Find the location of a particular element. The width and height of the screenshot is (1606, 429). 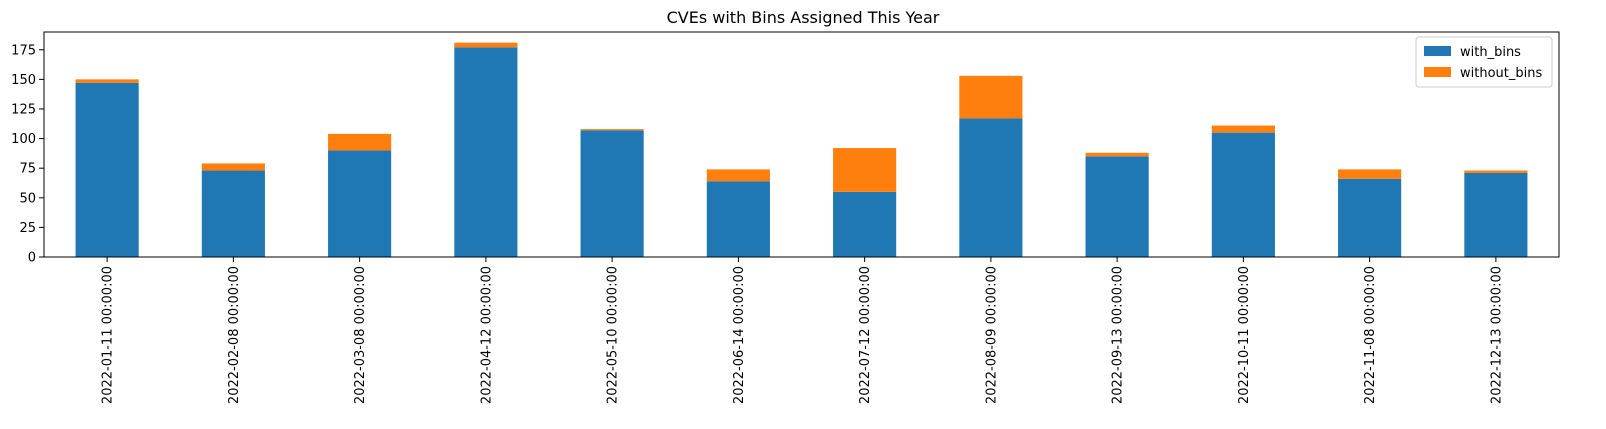

y-tick-label: 50 is located at coordinates (27, 198).